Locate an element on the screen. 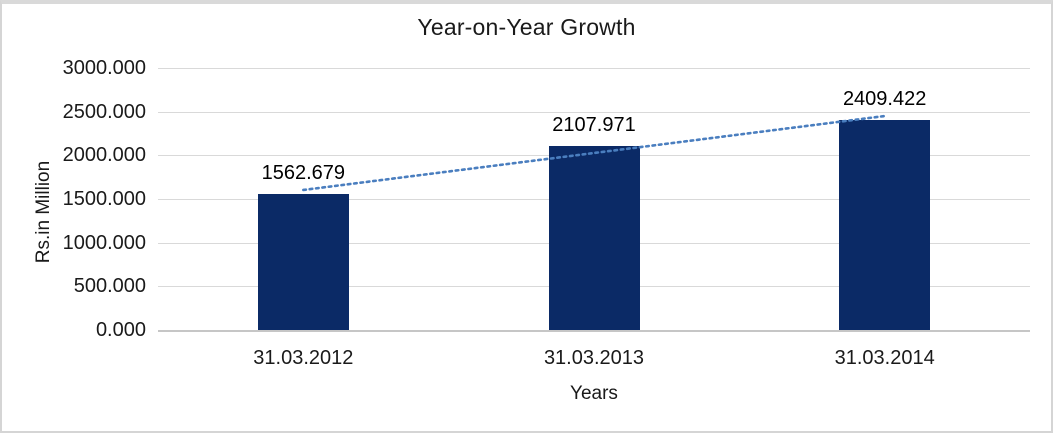  y-tick-label: 3000.000 is located at coordinates (104, 68).